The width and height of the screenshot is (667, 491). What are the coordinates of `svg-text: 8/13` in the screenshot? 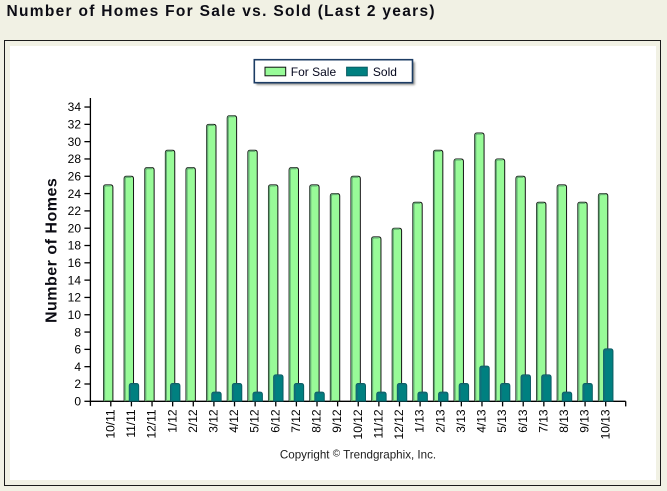 It's located at (564, 421).